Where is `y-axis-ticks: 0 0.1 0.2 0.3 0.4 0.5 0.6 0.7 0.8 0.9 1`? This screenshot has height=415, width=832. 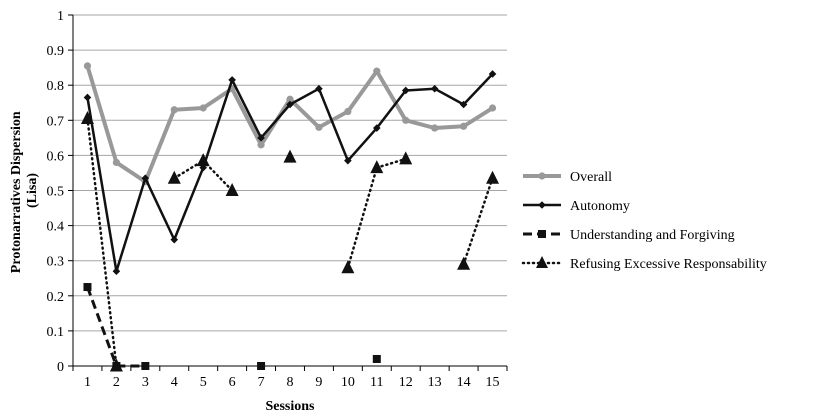 y-axis-ticks: 0 0.1 0.2 0.3 0.4 0.5 0.6 0.7 0.8 0.9 1 is located at coordinates (60, 192).